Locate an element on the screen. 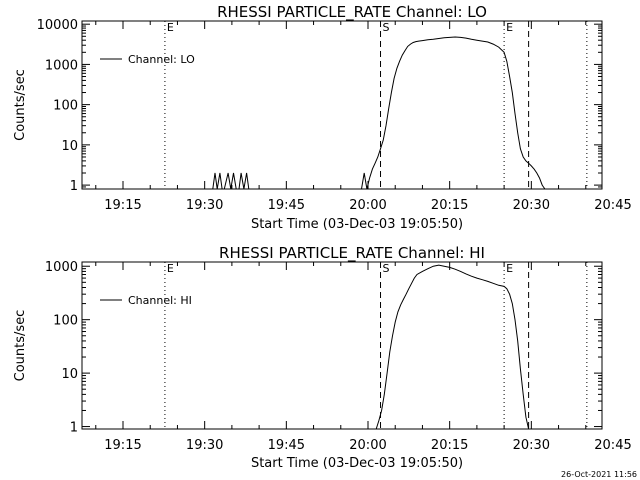 The height and width of the screenshot is (480, 640). panel-0-xtick-label: 20:45 is located at coordinates (612, 205).